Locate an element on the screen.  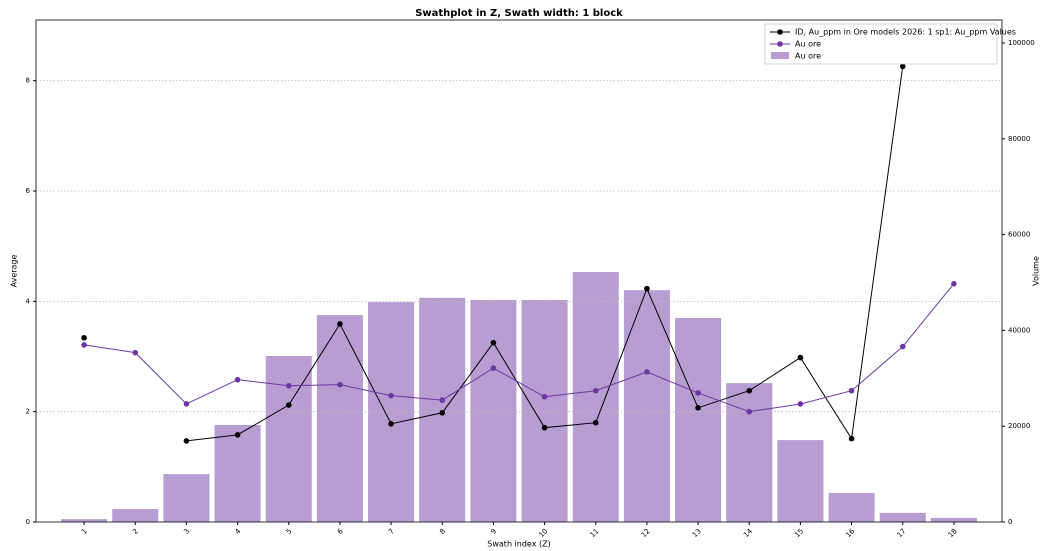
y-tick-label: 8 is located at coordinates (28, 81).